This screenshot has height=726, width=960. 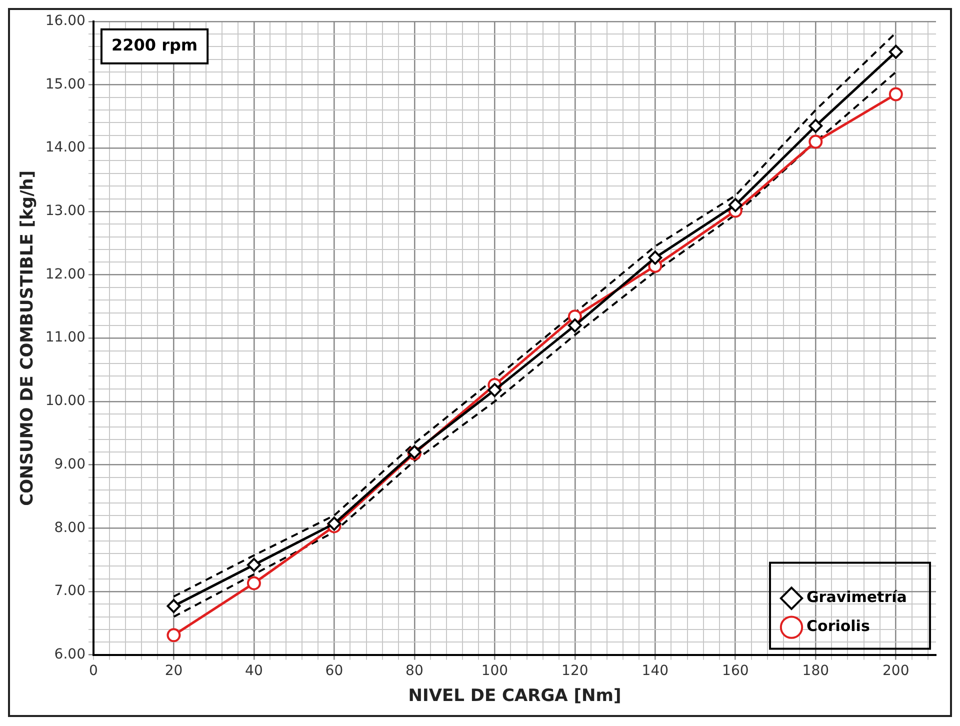 I want to click on y-tick-label: 14.00, so click(x=65, y=148).